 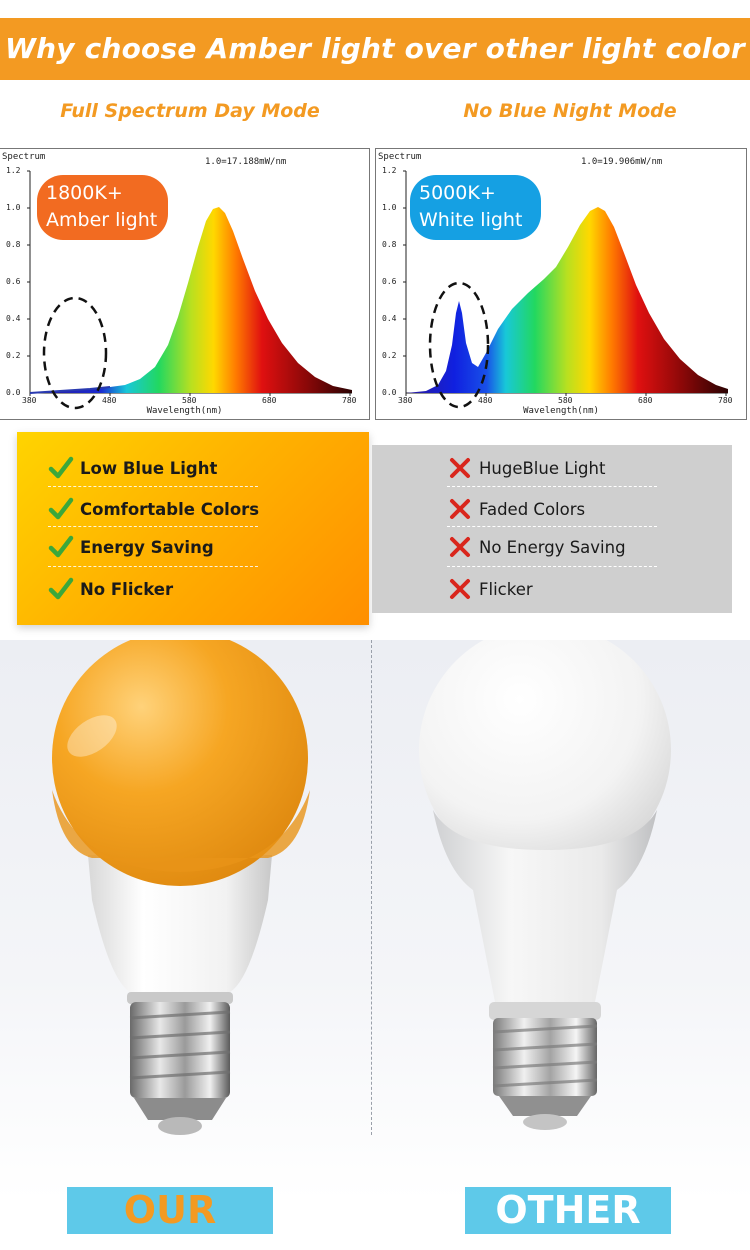 I want to click on feature-item: Faded Colors, so click(x=516, y=509).